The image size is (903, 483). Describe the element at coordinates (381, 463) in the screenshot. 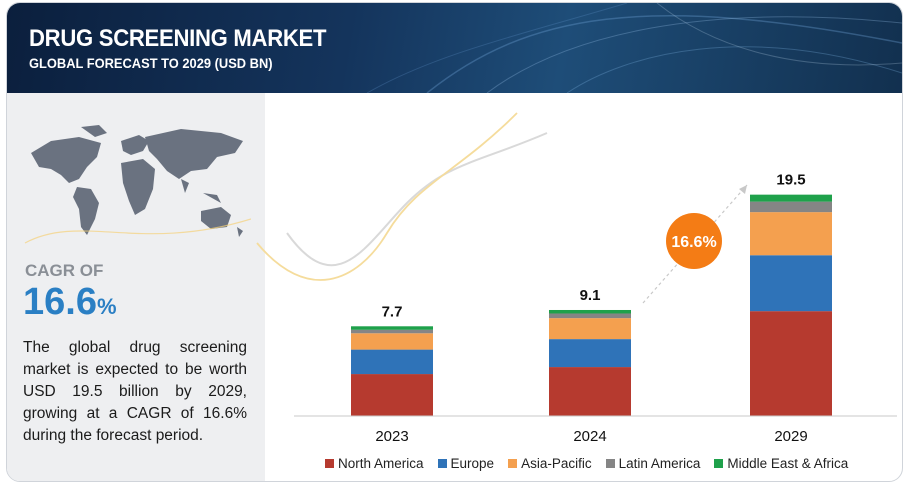

I see `legend-label: North America` at that location.